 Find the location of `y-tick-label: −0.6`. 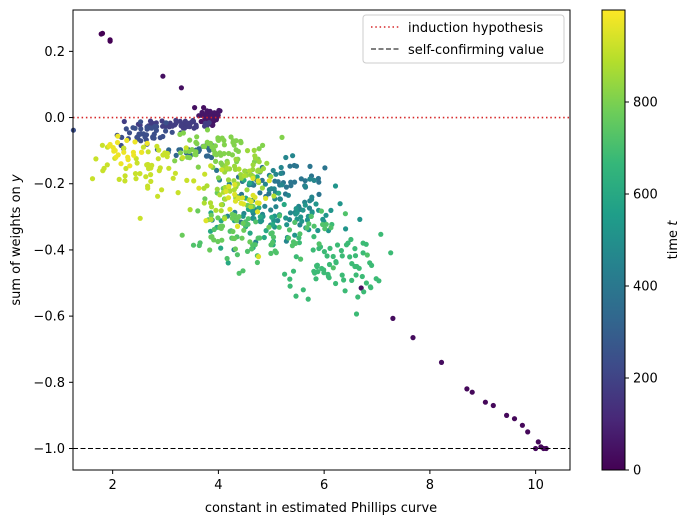

y-tick-label: −0.6 is located at coordinates (49, 317).